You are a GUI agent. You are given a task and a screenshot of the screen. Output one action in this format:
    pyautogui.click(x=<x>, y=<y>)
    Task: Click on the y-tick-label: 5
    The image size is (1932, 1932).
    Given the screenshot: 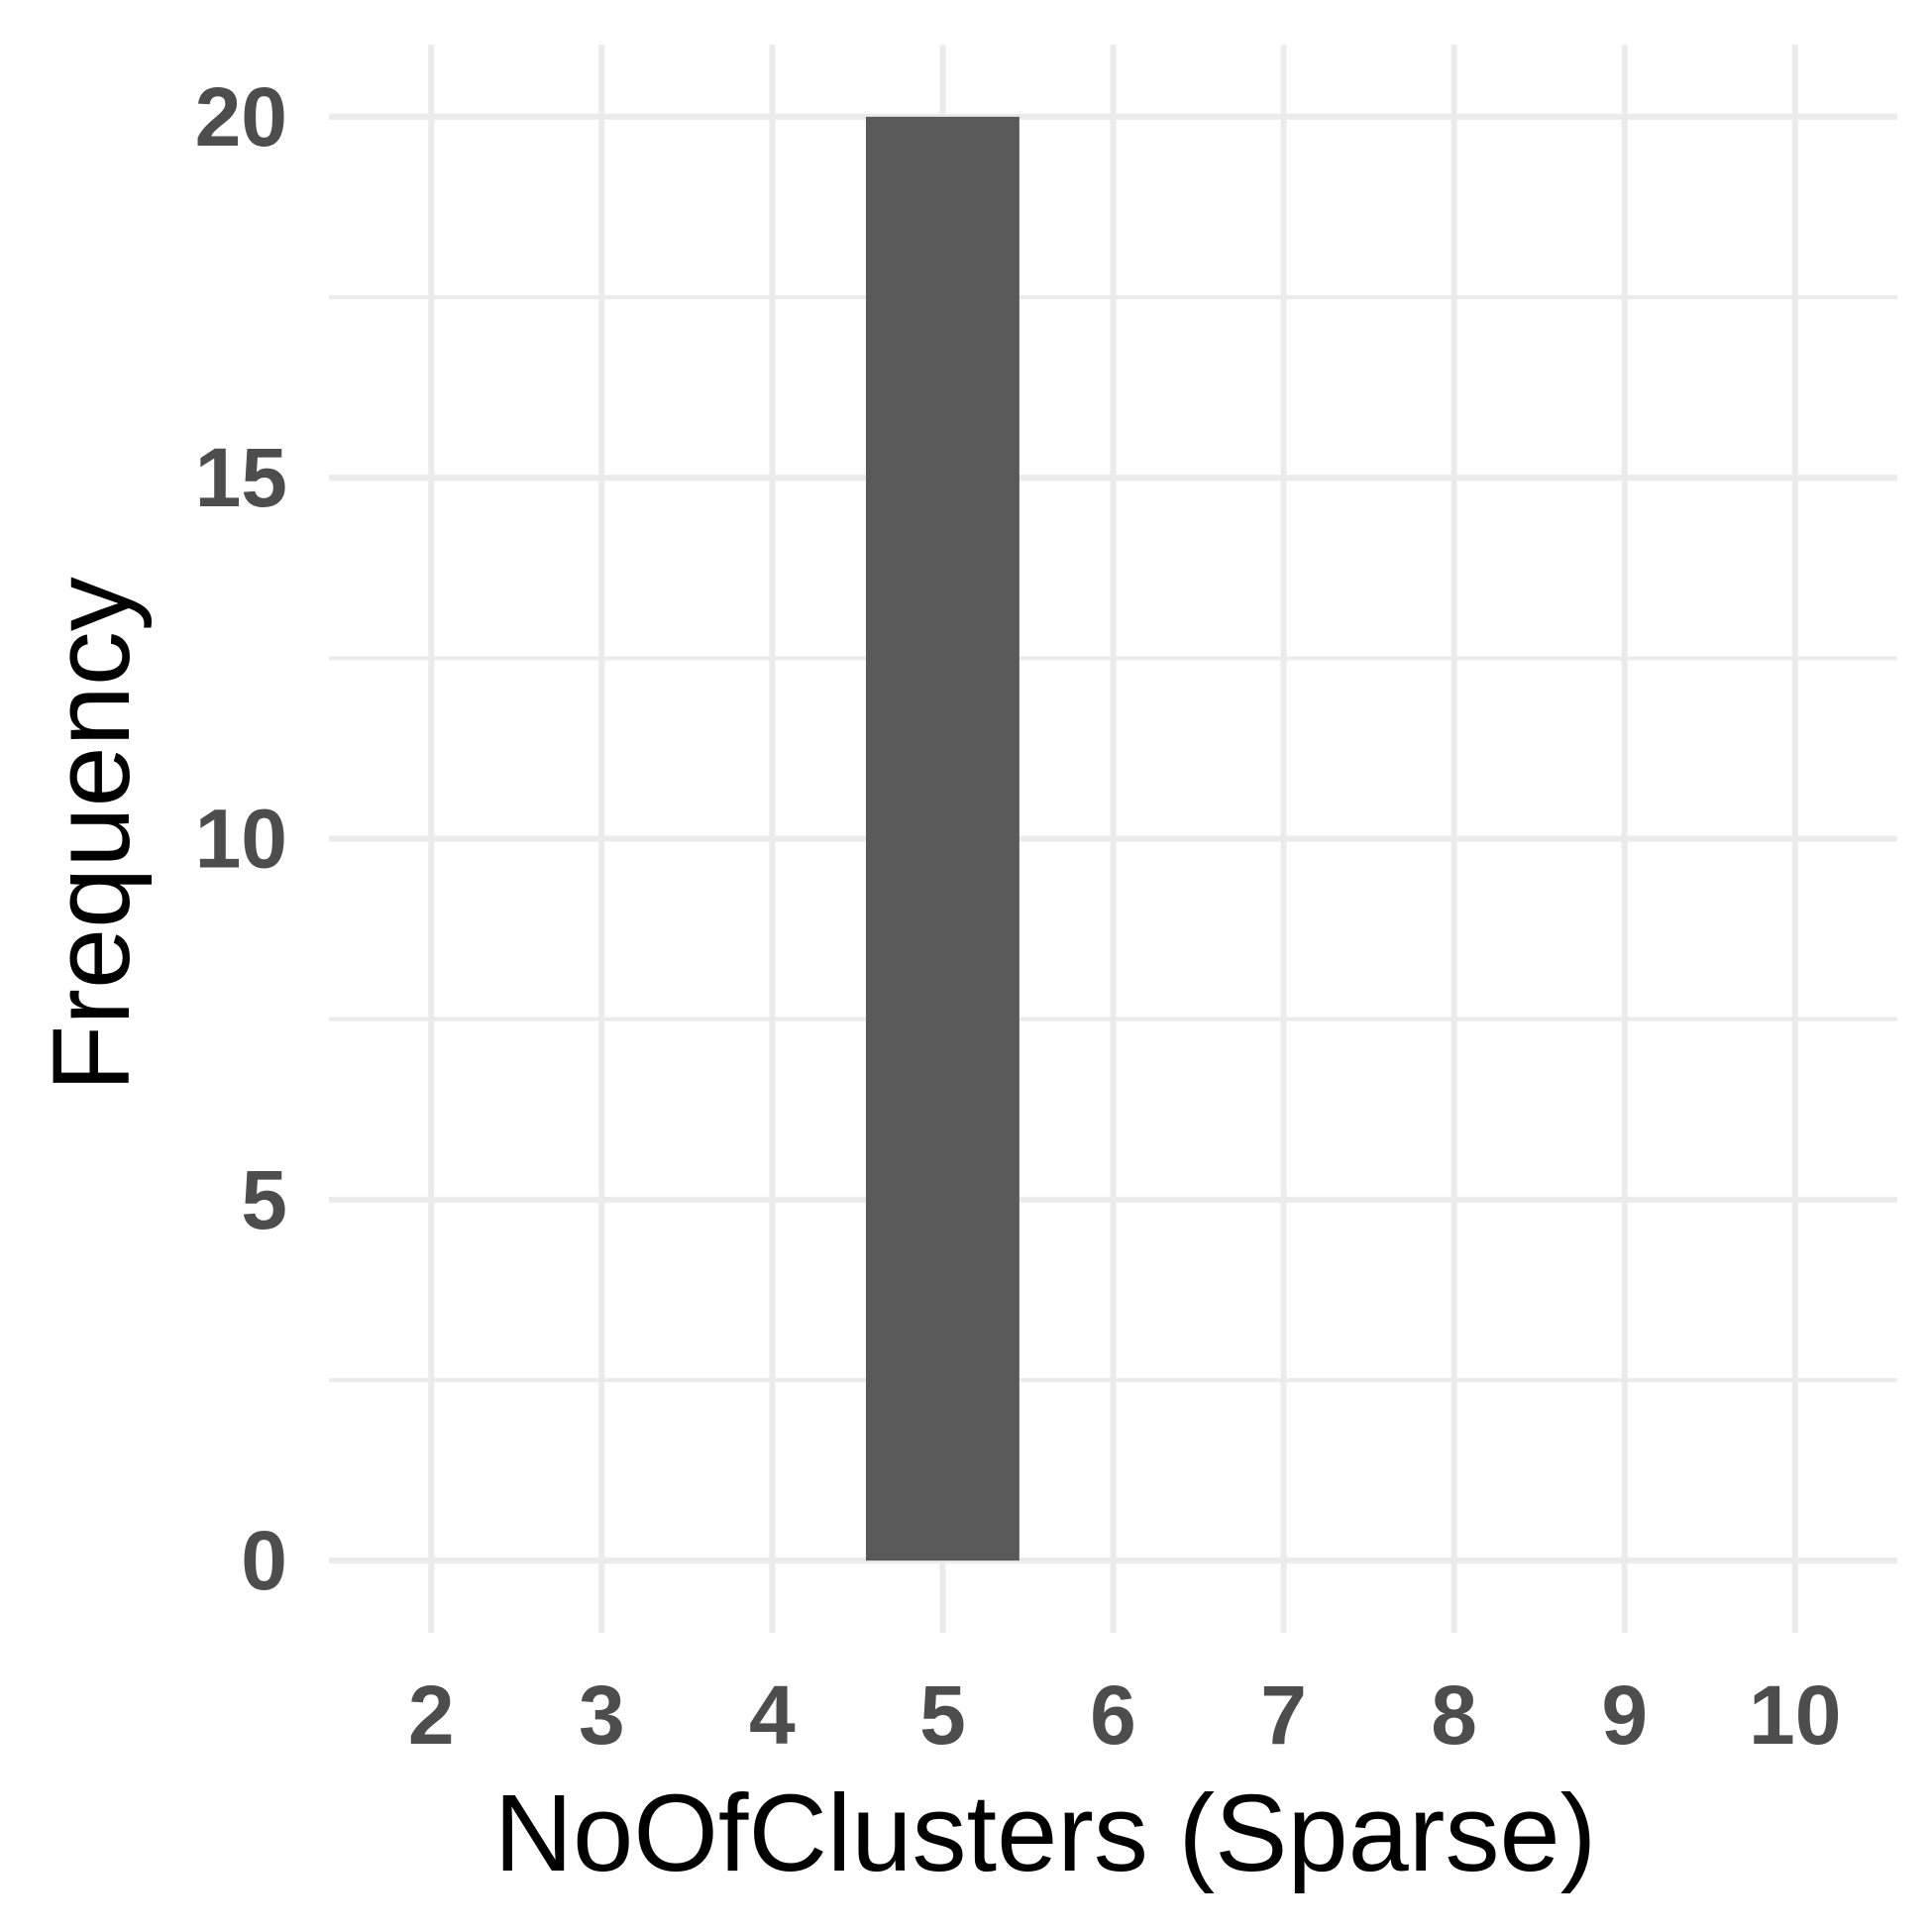 What is the action you would take?
    pyautogui.click(x=264, y=1199)
    